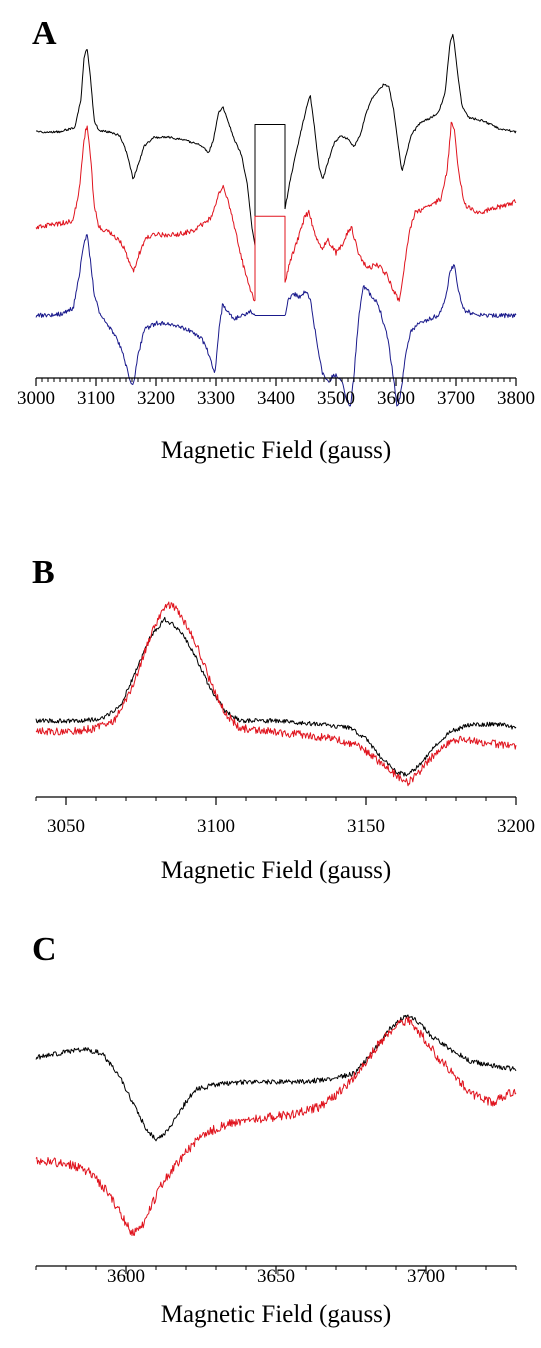  Describe the element at coordinates (96, 398) in the screenshot. I see `panel-a-x-tick-label: 3100` at that location.